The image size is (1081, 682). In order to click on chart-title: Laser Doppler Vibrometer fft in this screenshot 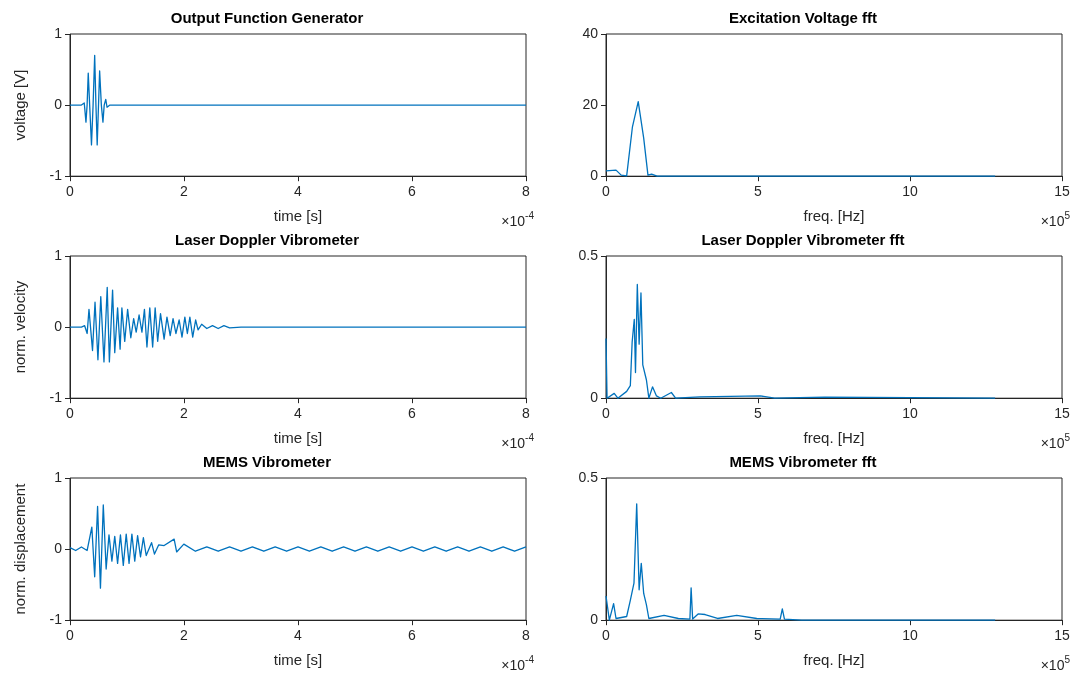, I will do `click(803, 240)`.